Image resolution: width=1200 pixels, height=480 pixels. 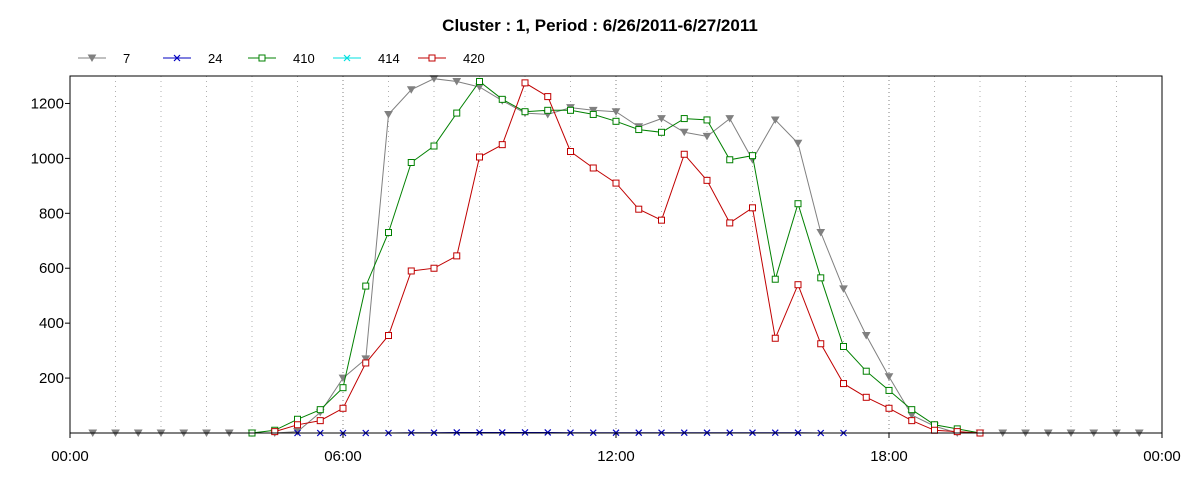 What do you see at coordinates (343, 456) in the screenshot?
I see `x-tick-label: 06:00` at bounding box center [343, 456].